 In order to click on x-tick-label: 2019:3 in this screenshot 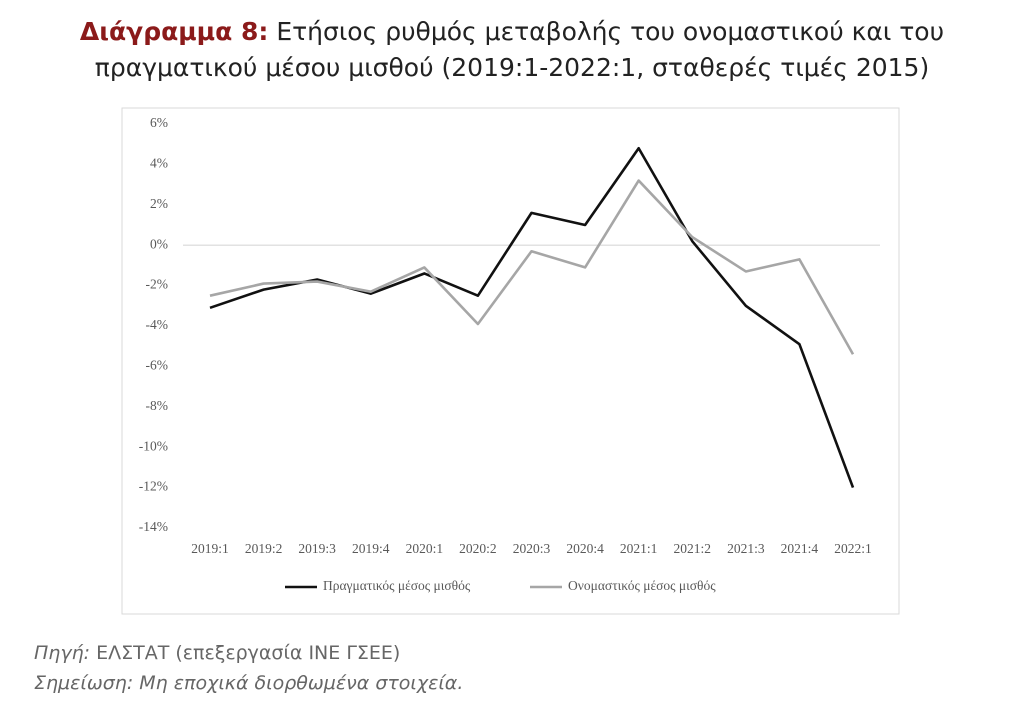, I will do `click(317, 548)`.